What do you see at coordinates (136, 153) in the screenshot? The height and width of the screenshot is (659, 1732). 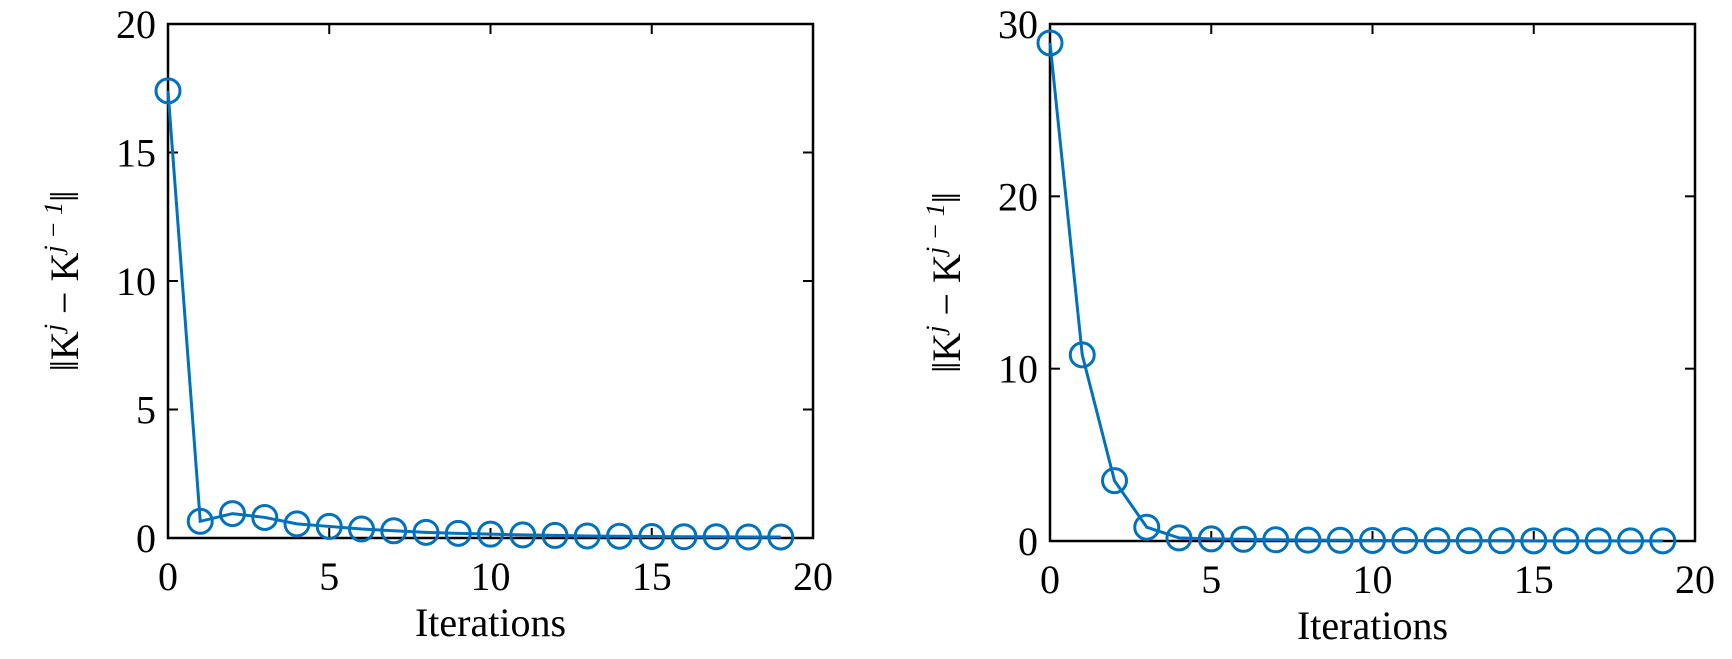 I see `y-tick-label: 15` at bounding box center [136, 153].